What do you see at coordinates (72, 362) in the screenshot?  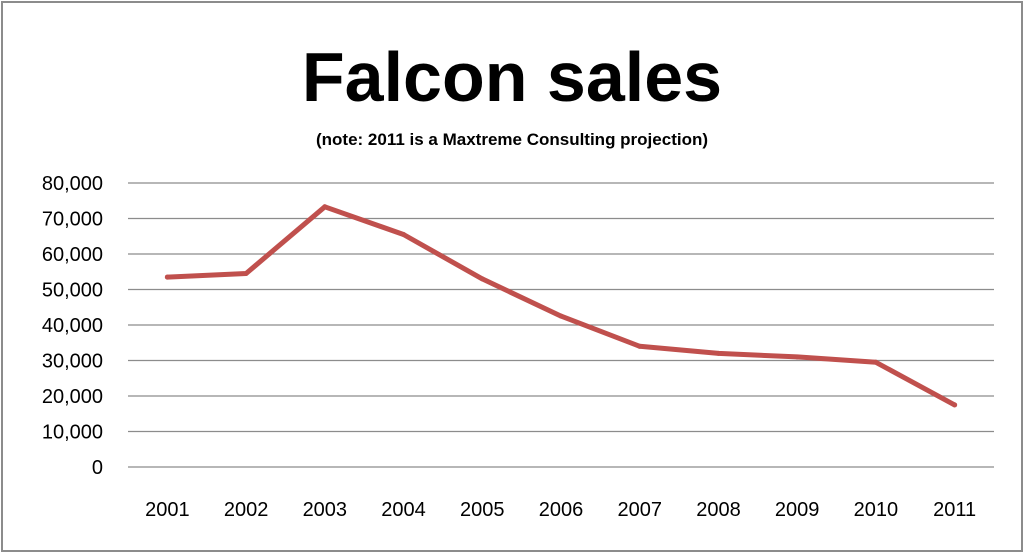 I see `y-tick-label: 30,000` at bounding box center [72, 362].